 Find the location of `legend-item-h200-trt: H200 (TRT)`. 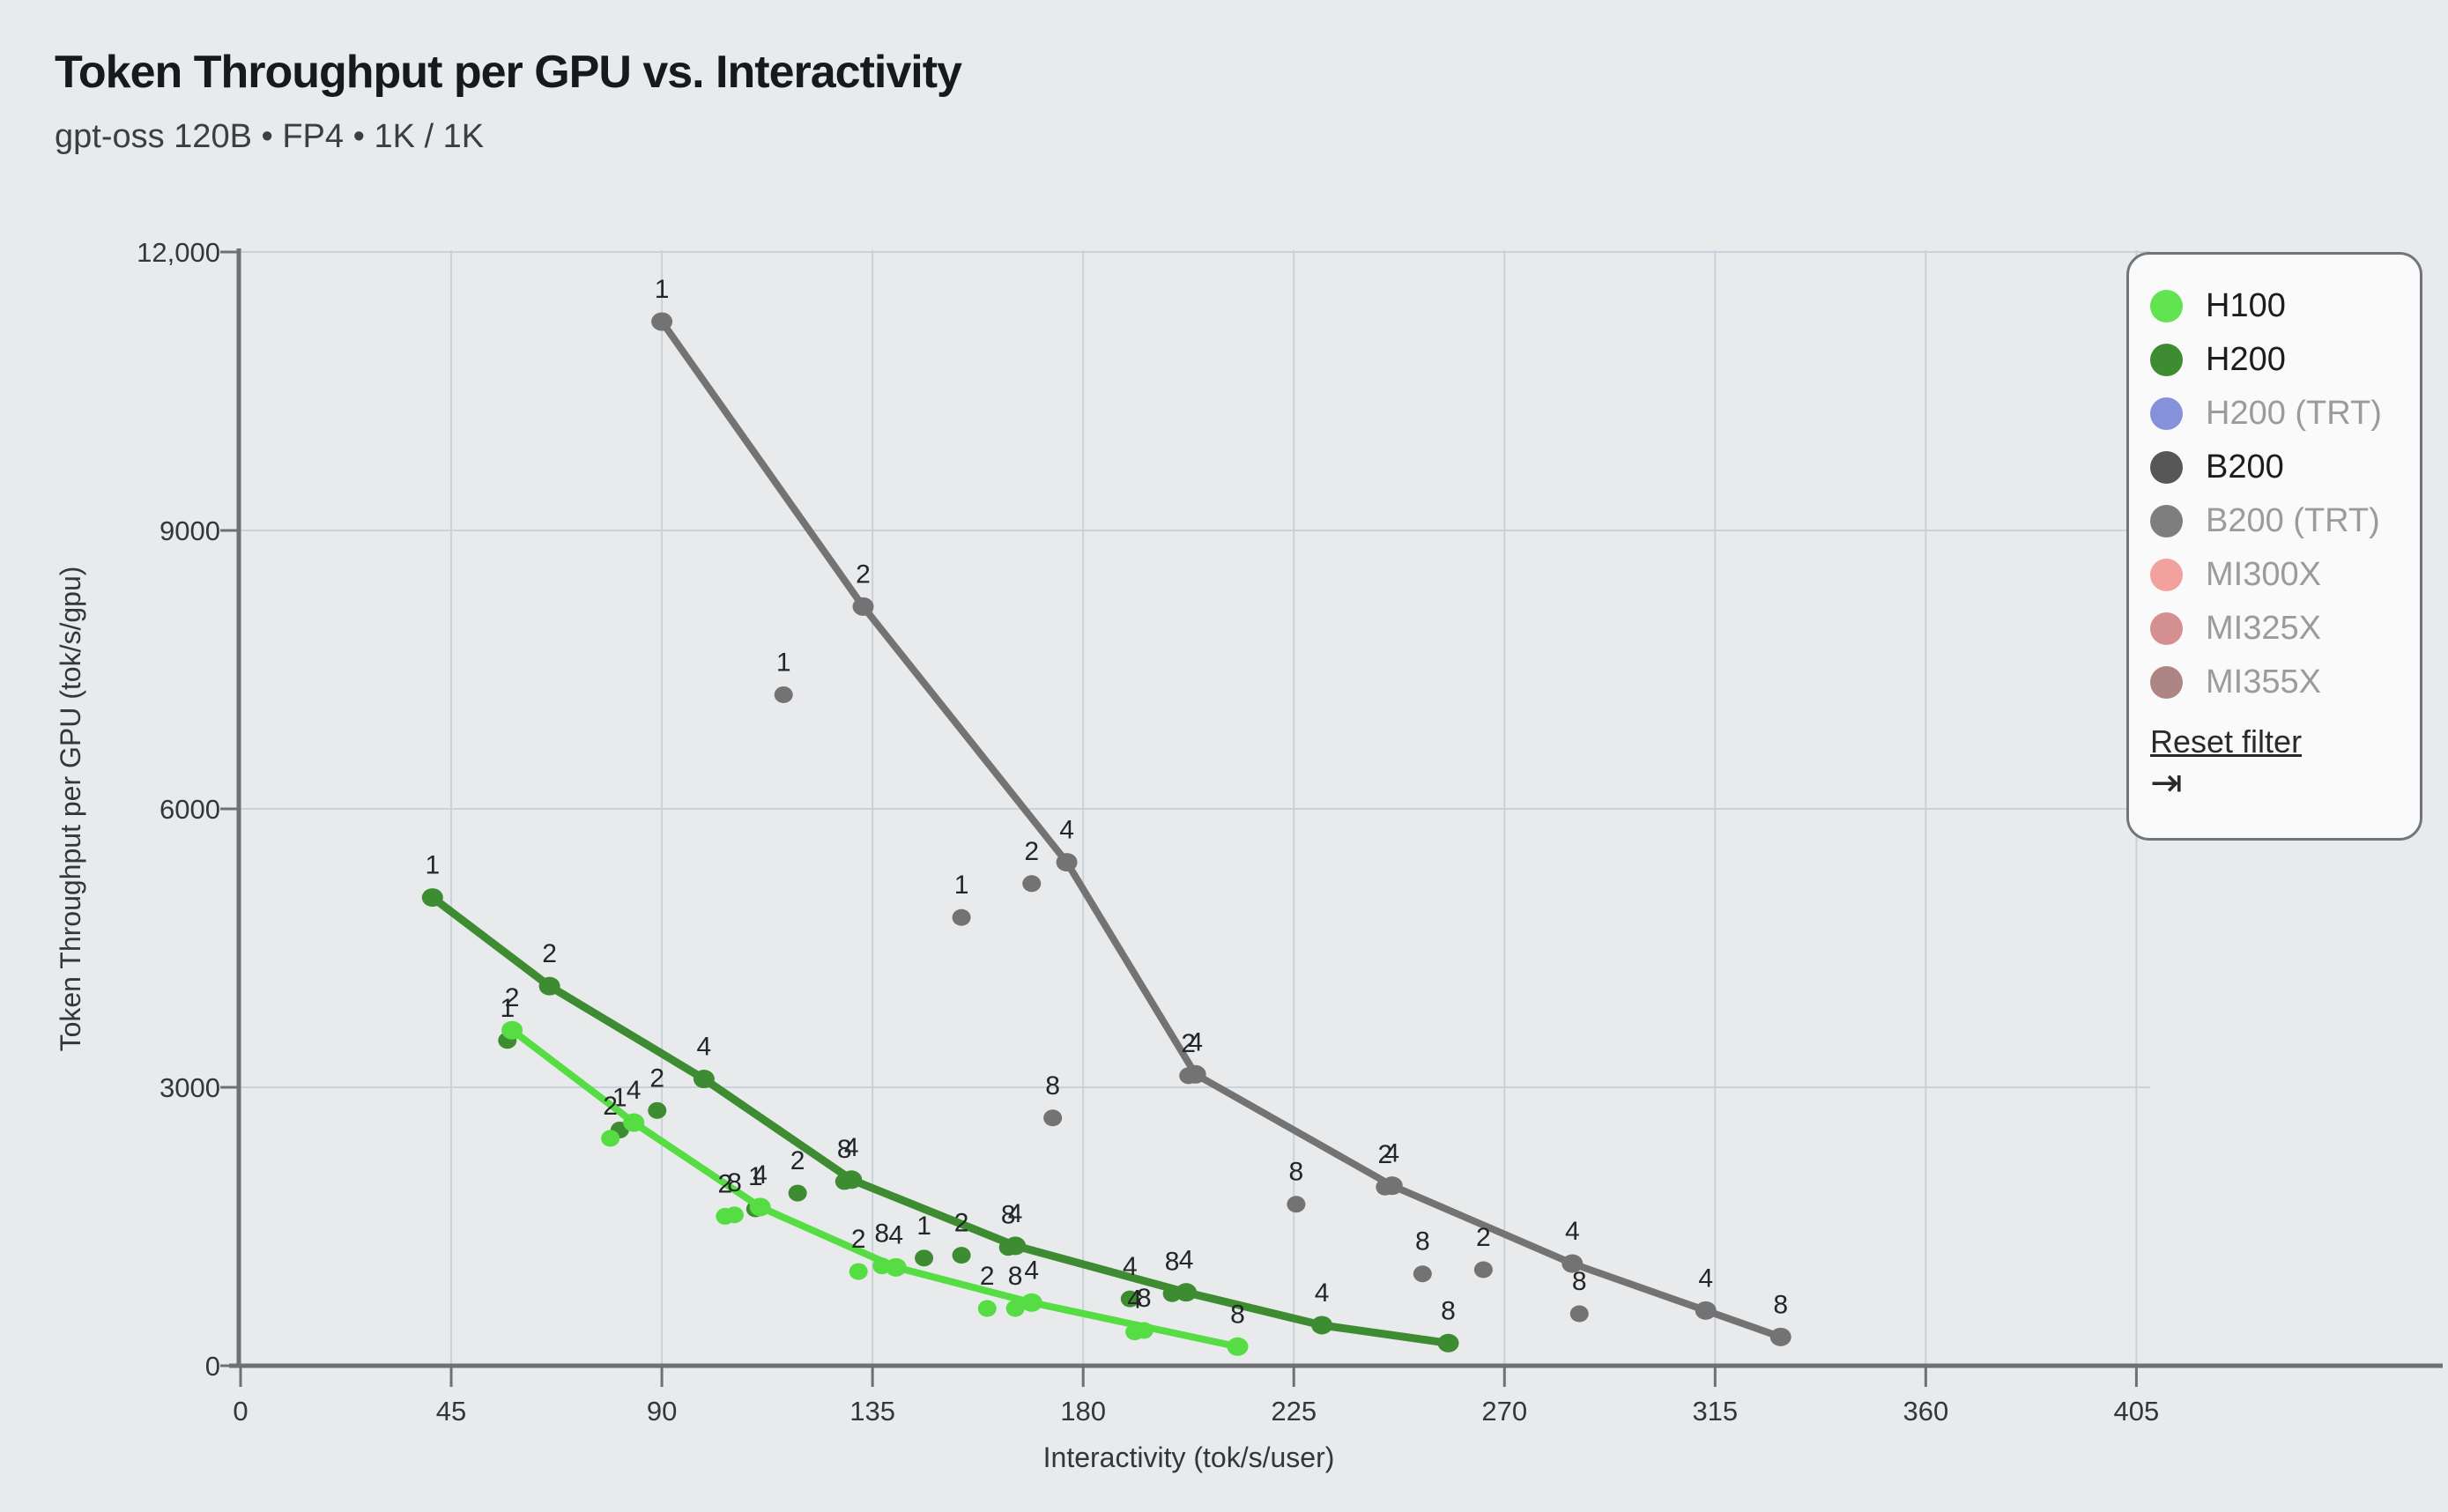

legend-item-h200-trt: H200 (TRT) is located at coordinates (2285, 414).